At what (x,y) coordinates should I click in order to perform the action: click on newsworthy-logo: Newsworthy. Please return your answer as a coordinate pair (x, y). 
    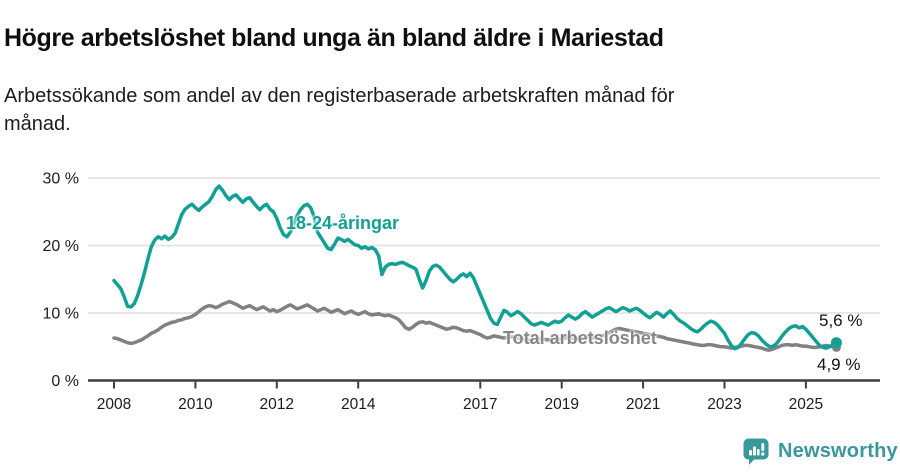
    Looking at the image, I should click on (820, 451).